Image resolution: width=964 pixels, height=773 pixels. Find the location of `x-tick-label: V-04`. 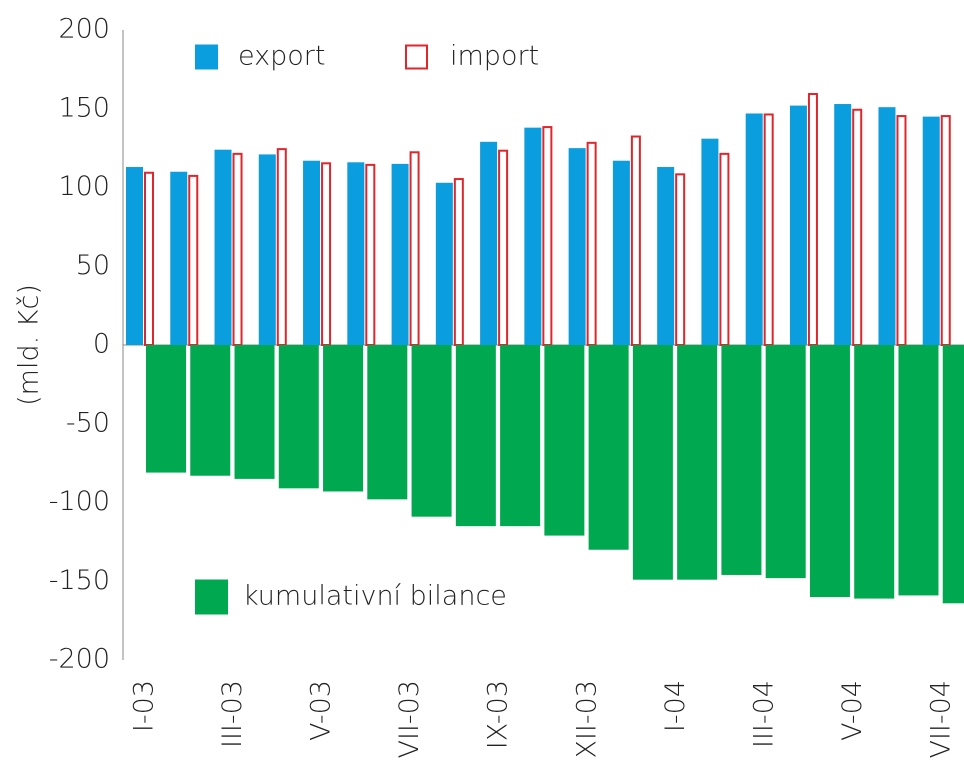

x-tick-label: V-04 is located at coordinates (852, 710).